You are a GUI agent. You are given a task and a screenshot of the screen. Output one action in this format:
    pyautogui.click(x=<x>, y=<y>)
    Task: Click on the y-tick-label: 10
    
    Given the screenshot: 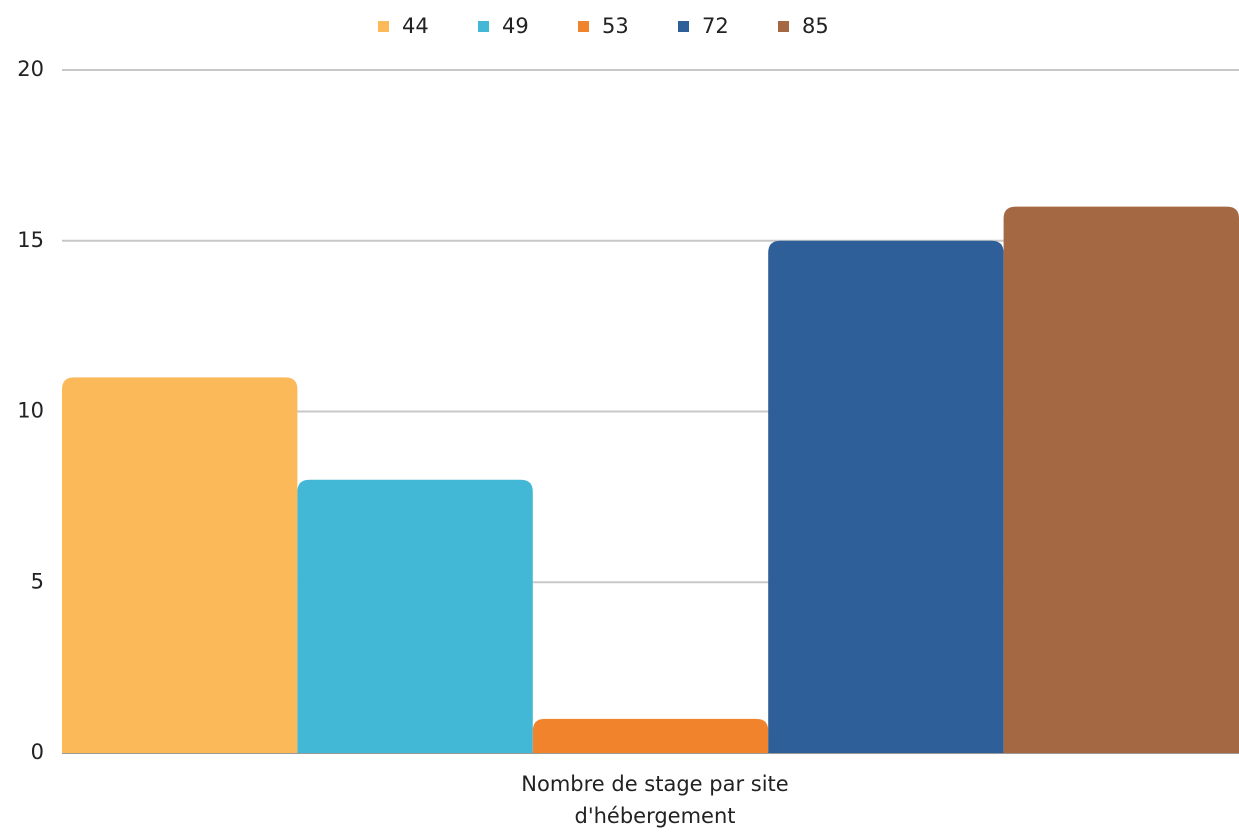 What is the action you would take?
    pyautogui.click(x=30, y=411)
    